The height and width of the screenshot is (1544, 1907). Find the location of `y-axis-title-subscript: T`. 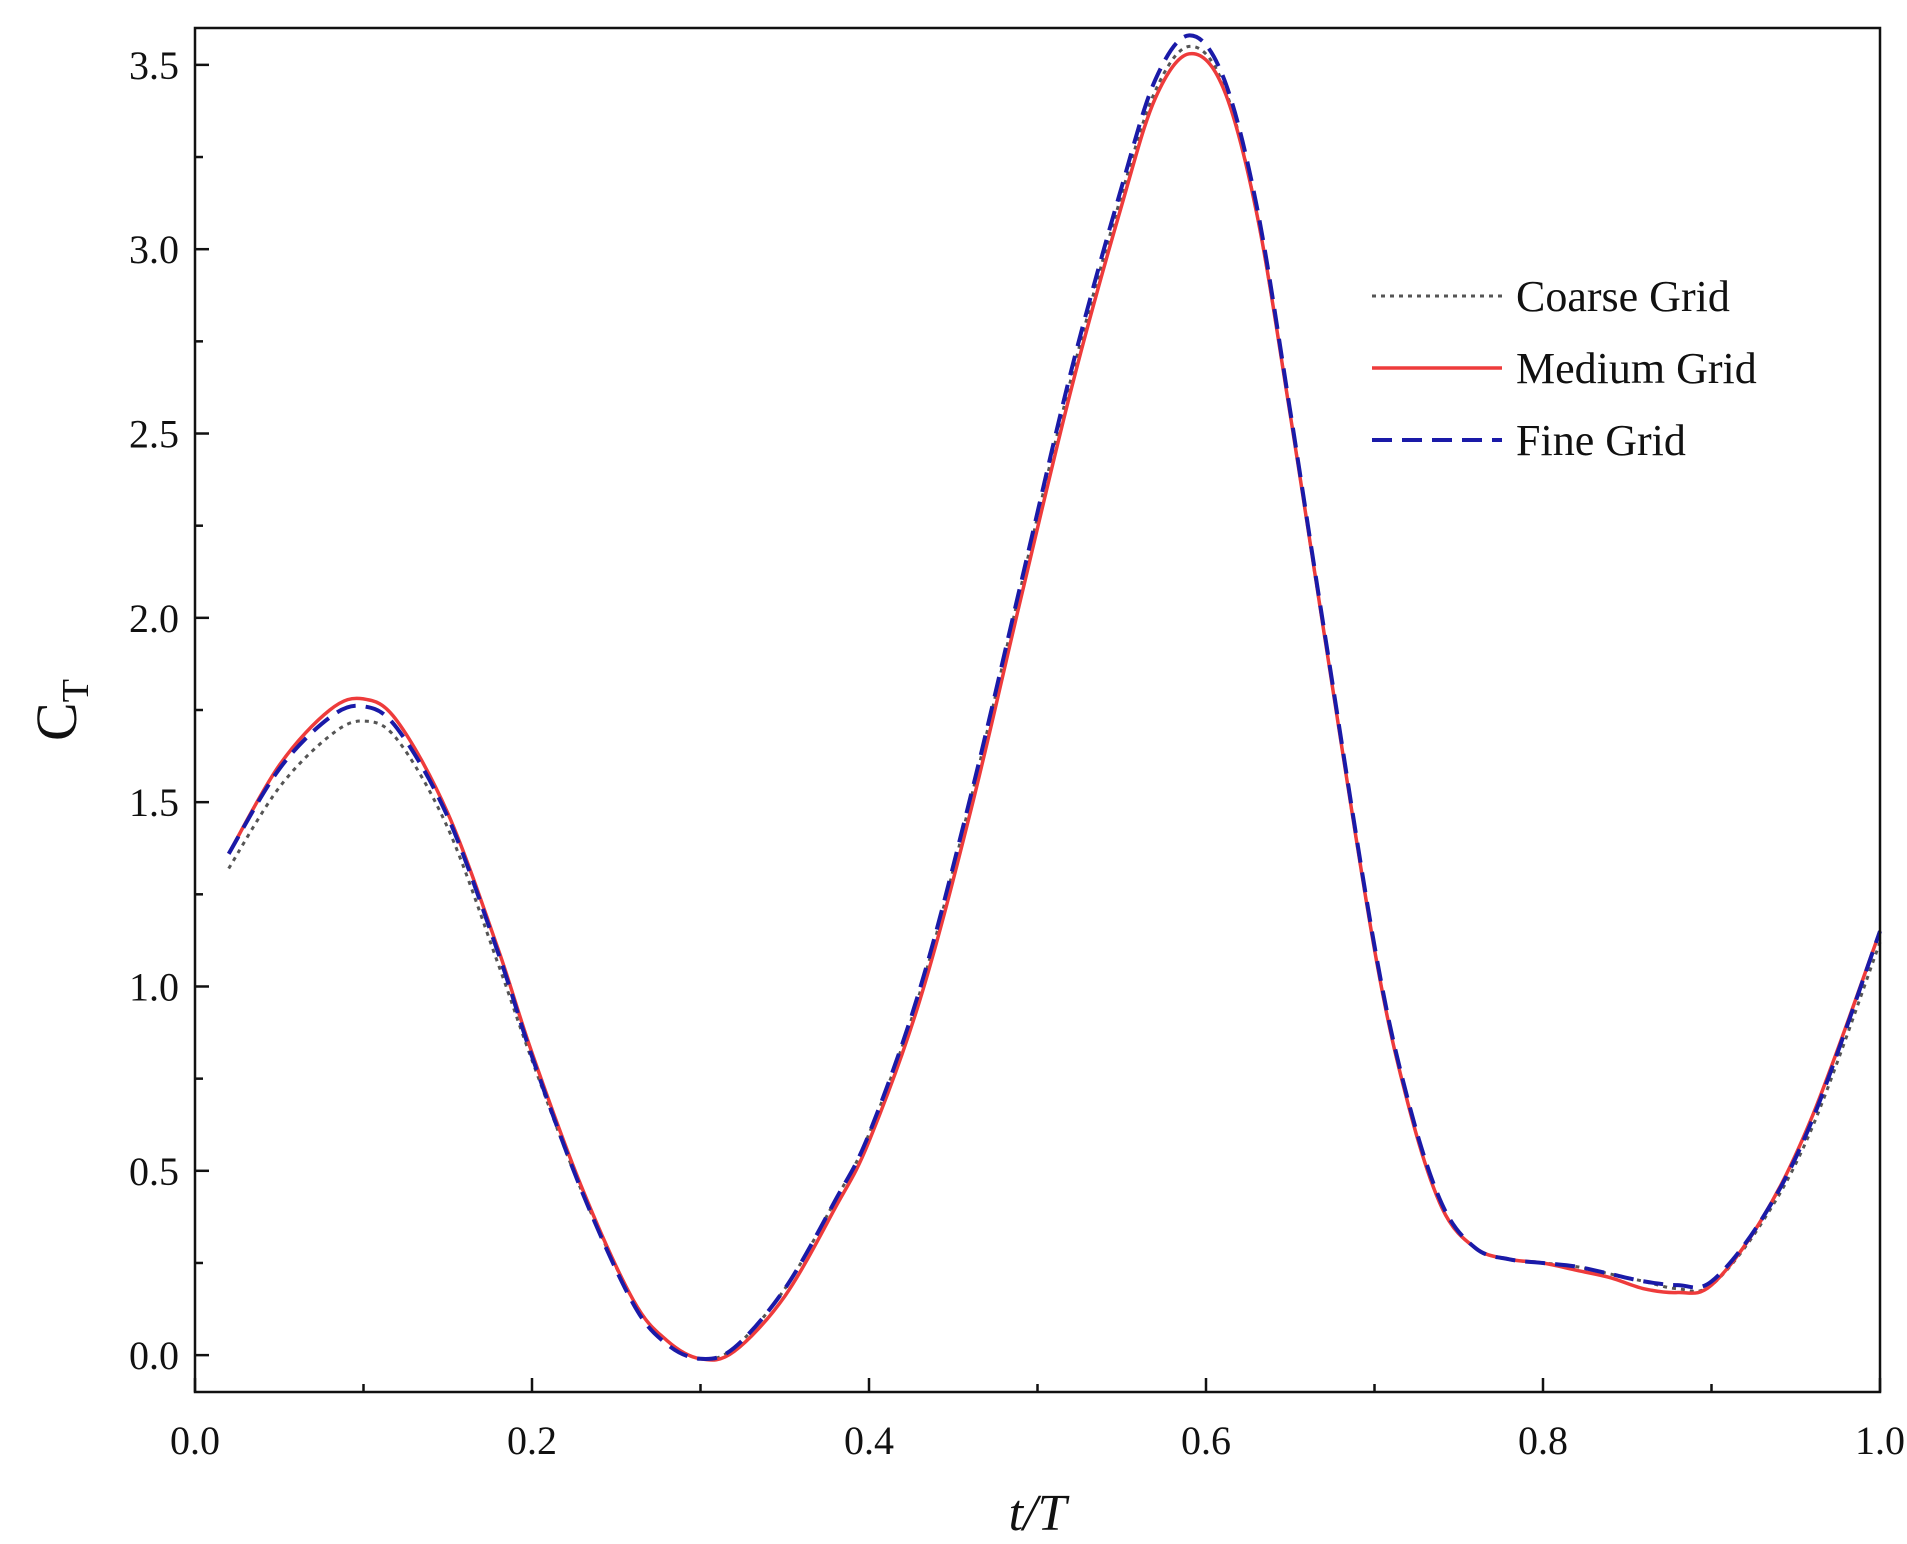

y-axis-title-subscript: T is located at coordinates (76, 690).